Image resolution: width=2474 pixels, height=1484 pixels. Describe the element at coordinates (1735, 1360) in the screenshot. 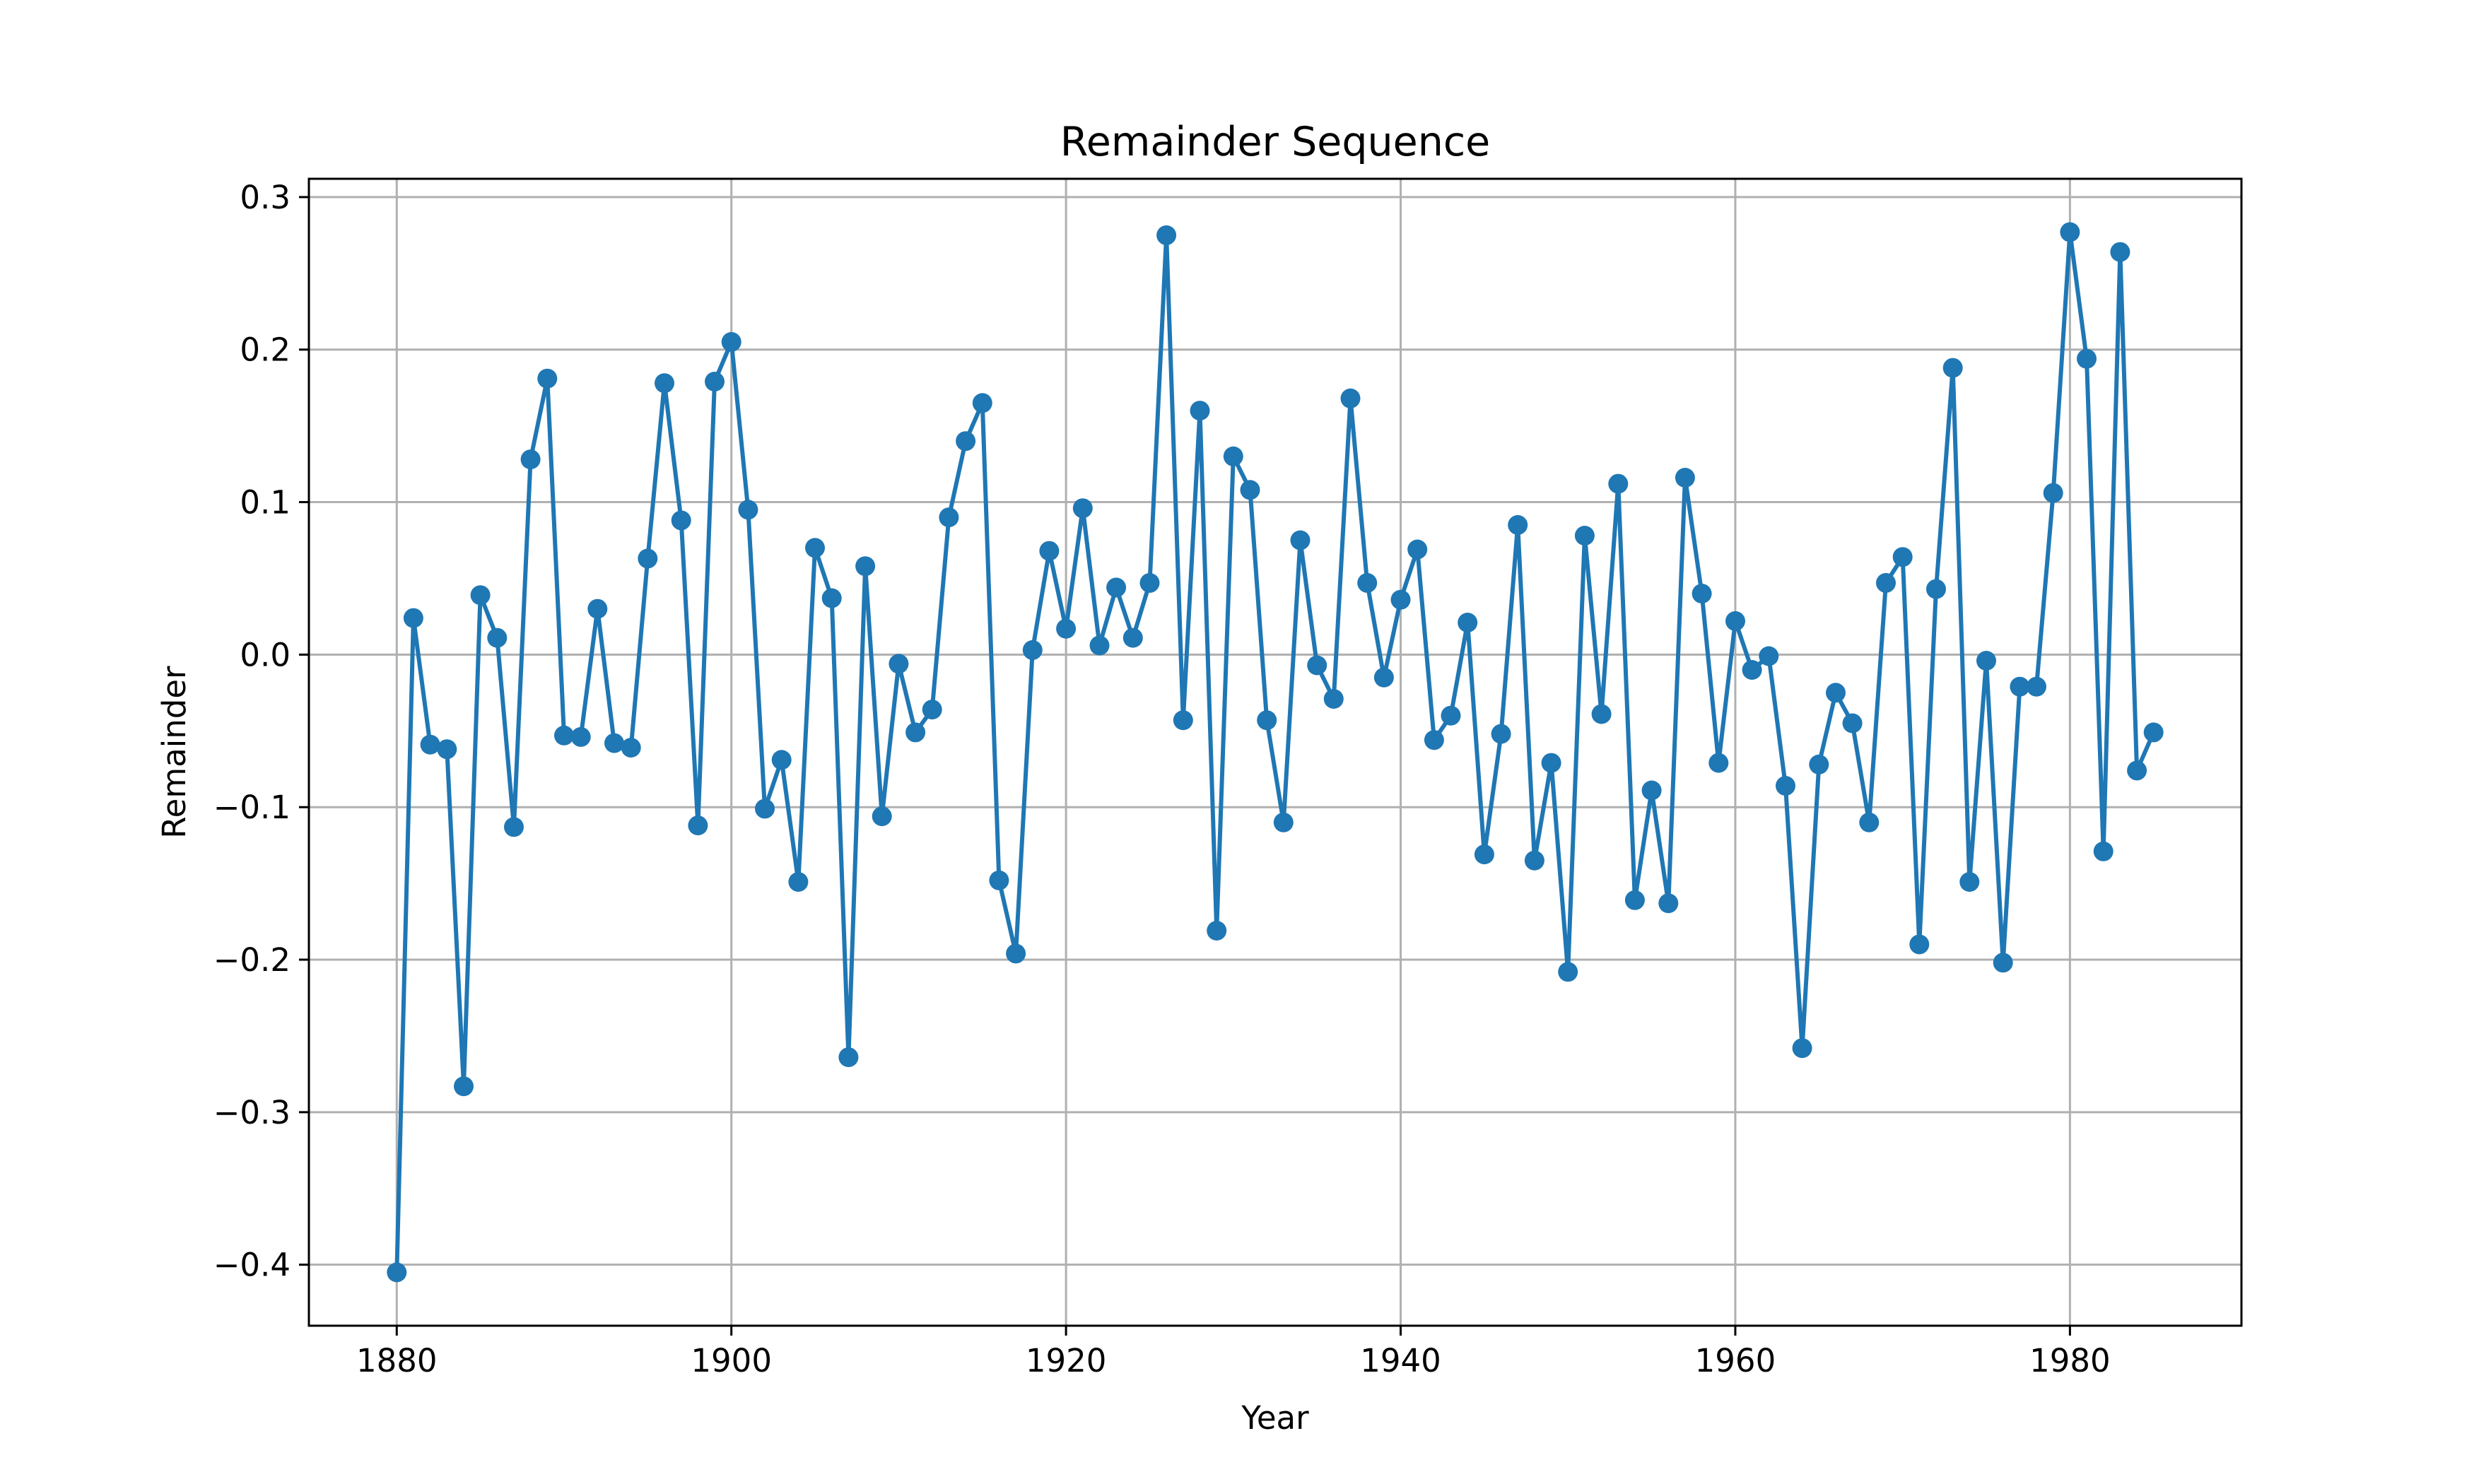

I see `x-tick-label: 1960` at that location.